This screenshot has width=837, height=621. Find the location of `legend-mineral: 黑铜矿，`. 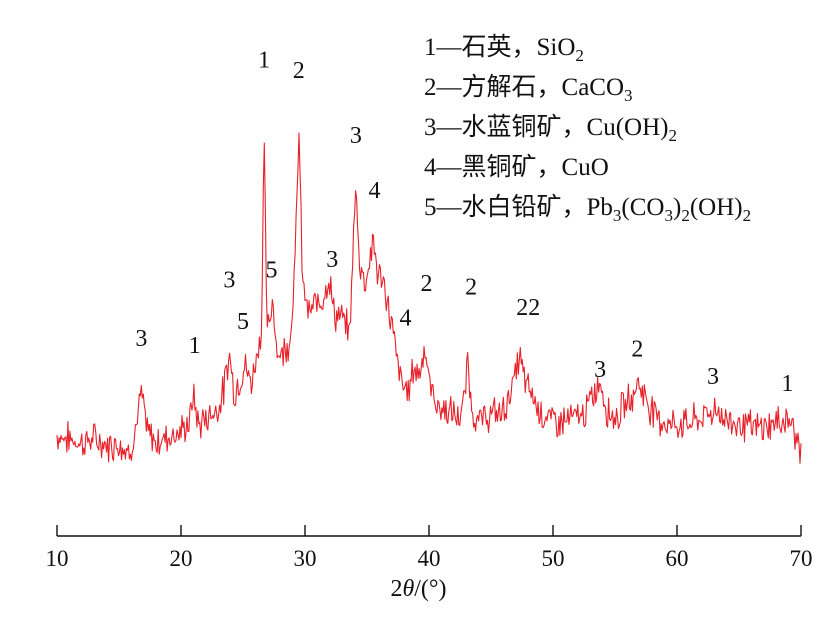

legend-mineral: 黑铜矿， is located at coordinates (511, 167).